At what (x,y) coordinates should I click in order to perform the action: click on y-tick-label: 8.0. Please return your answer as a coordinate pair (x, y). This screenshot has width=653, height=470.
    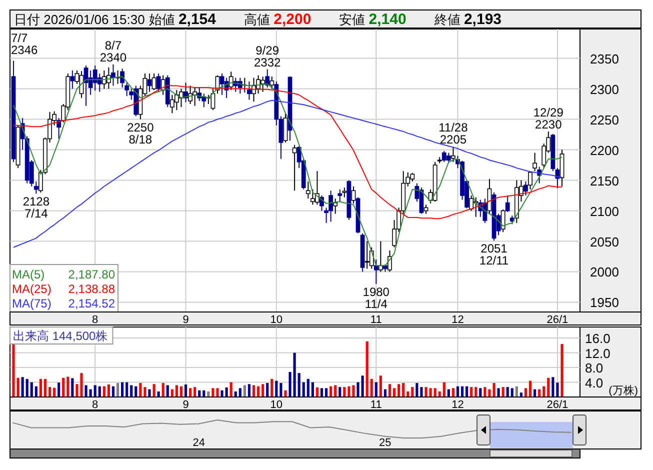
    Looking at the image, I should click on (594, 368).